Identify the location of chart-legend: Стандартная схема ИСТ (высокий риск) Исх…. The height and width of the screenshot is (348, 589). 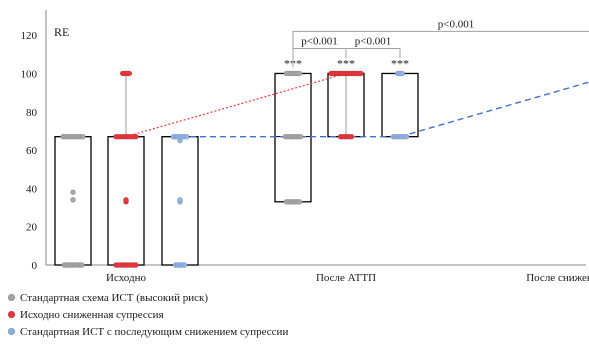
(288, 314).